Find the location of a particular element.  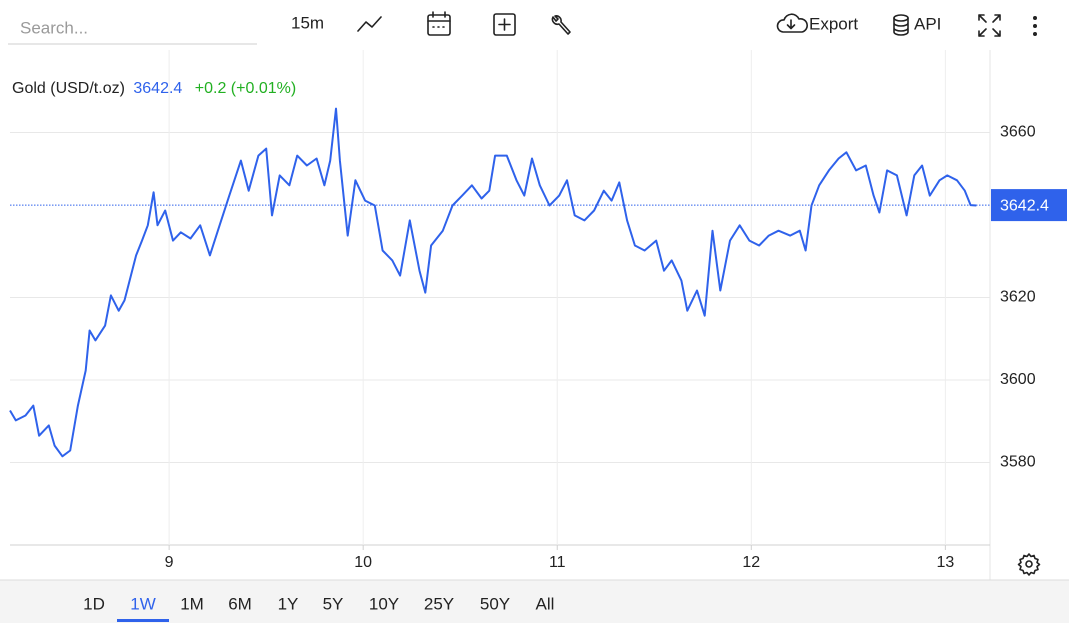

x-tick-label: 11 is located at coordinates (557, 562).